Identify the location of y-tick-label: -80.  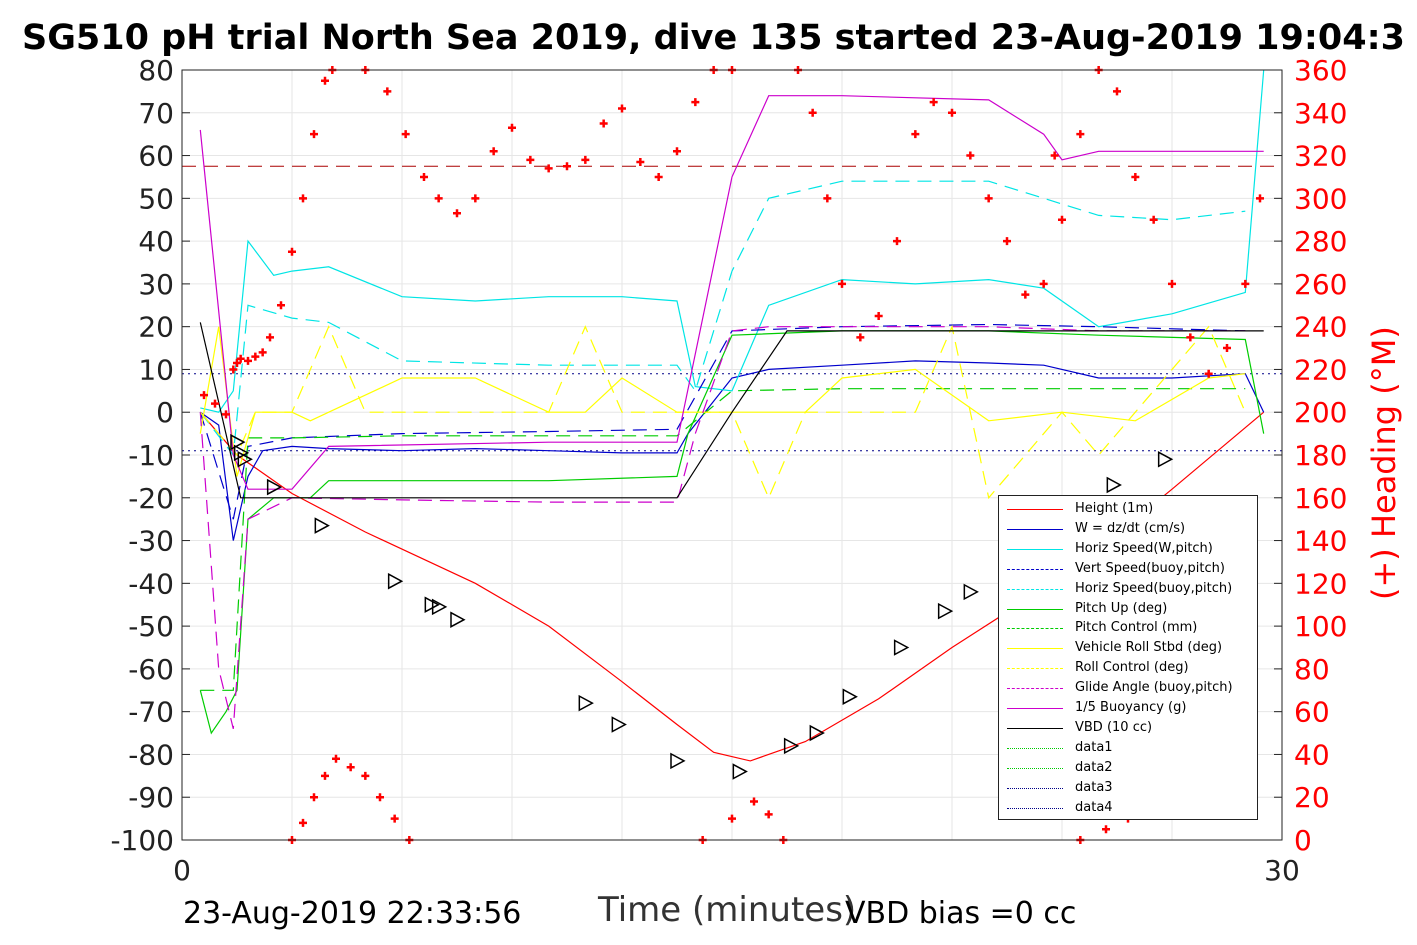
(151, 754).